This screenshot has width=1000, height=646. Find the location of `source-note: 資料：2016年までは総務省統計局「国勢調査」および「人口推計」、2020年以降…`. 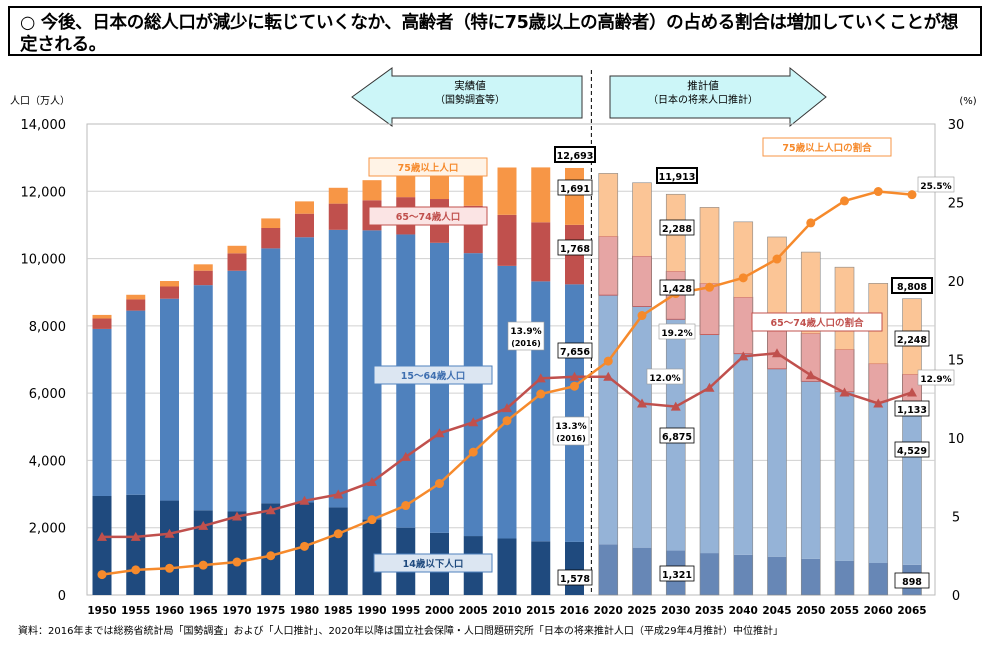

source-note: 資料：2016年までは総務省統計局「国勢調査」および「人口推計」、2020年以降… is located at coordinates (400, 631).